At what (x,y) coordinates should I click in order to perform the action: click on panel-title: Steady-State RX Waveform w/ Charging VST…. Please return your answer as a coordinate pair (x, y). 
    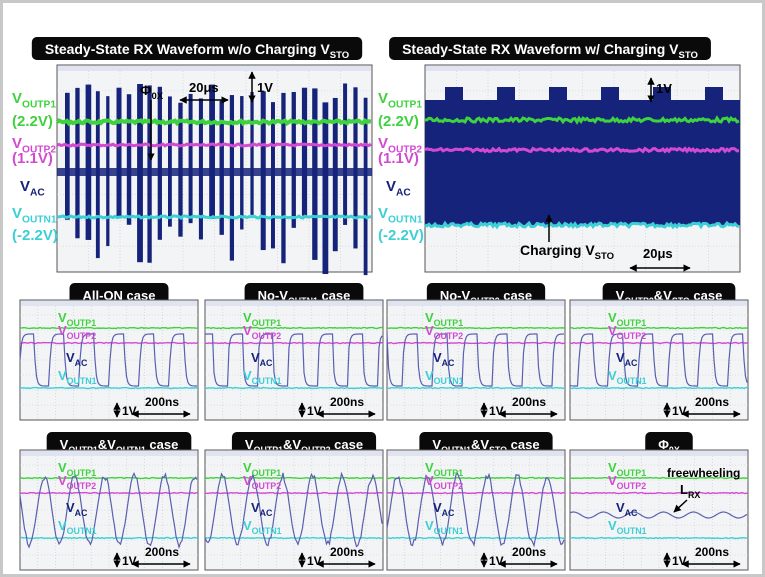
    Looking at the image, I should click on (550, 51).